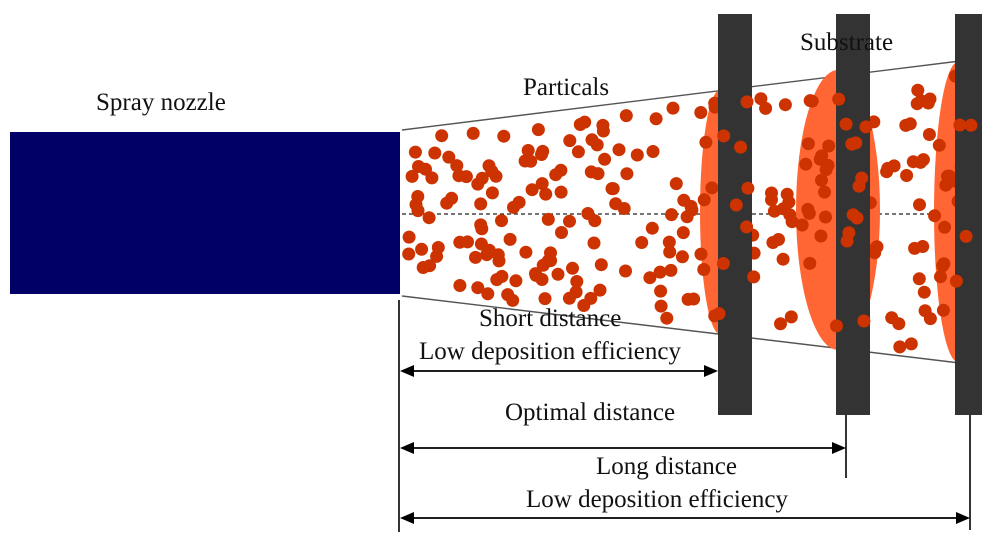  Describe the element at coordinates (590, 412) in the screenshot. I see `optimal-distance-label: Optimal distance` at that location.